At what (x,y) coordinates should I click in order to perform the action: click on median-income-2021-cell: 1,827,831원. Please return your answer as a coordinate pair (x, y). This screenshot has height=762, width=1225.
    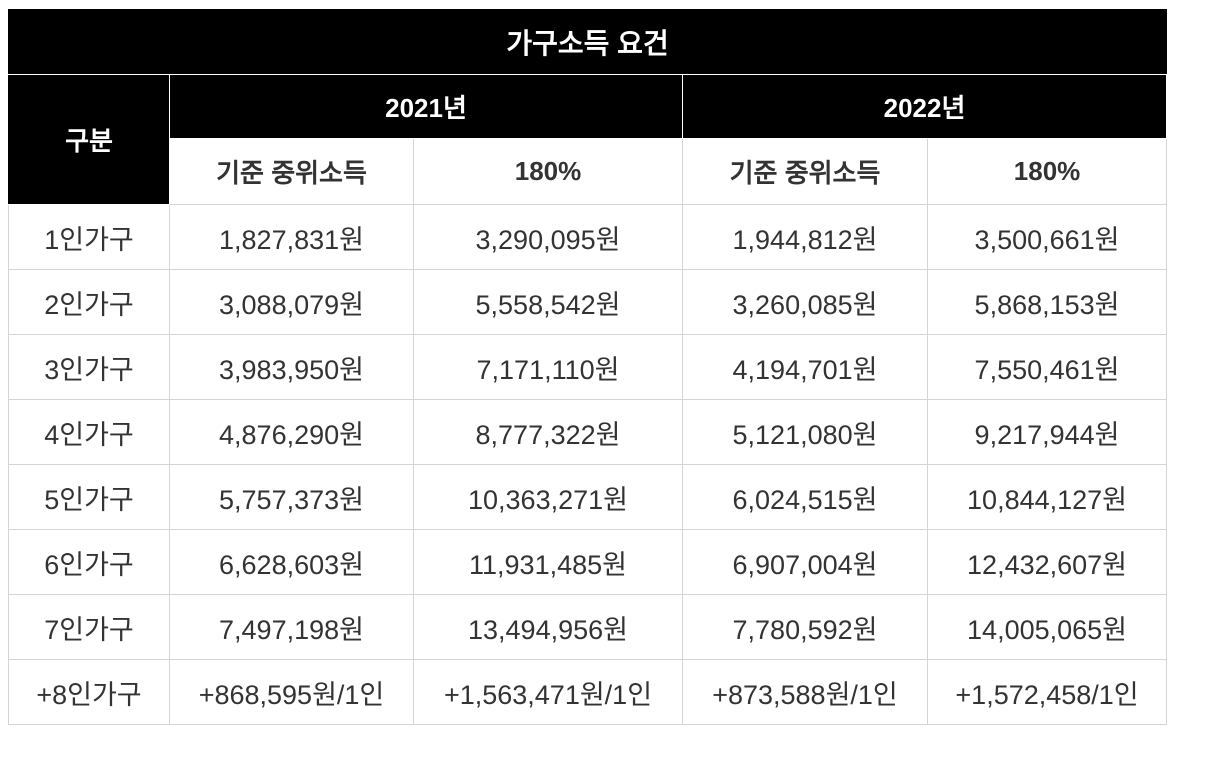
    Looking at the image, I should click on (291, 237).